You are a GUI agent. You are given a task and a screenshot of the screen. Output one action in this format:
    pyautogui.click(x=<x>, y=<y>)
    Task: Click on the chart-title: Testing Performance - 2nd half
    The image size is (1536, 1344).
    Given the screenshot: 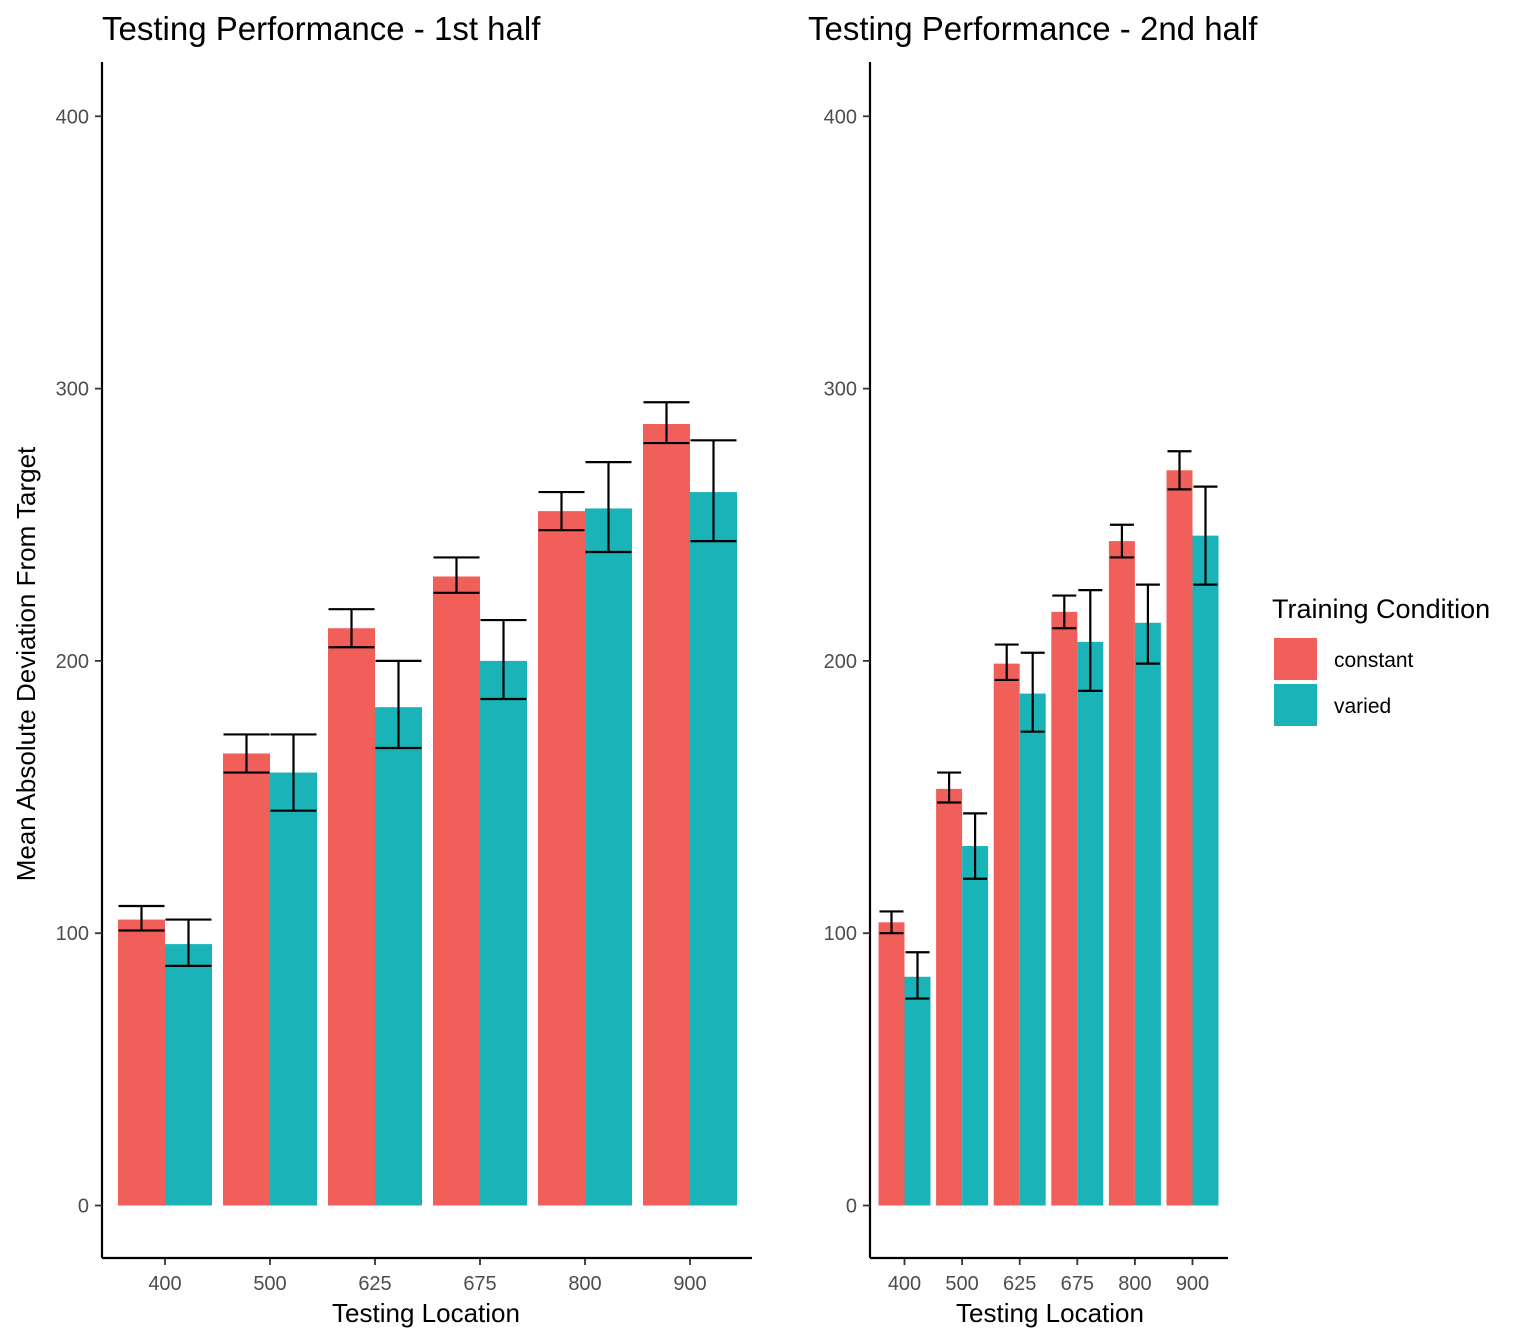 What is the action you would take?
    pyautogui.click(x=1033, y=28)
    